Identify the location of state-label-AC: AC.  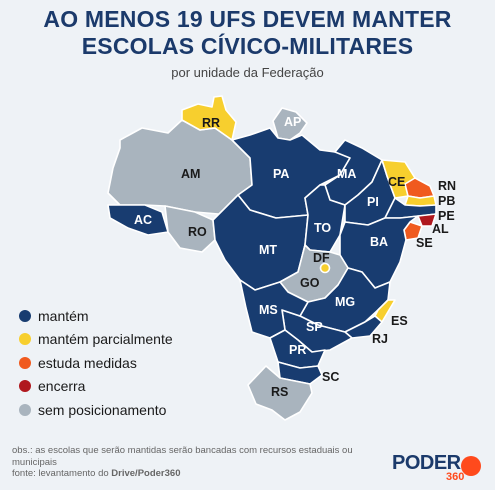
(143, 220).